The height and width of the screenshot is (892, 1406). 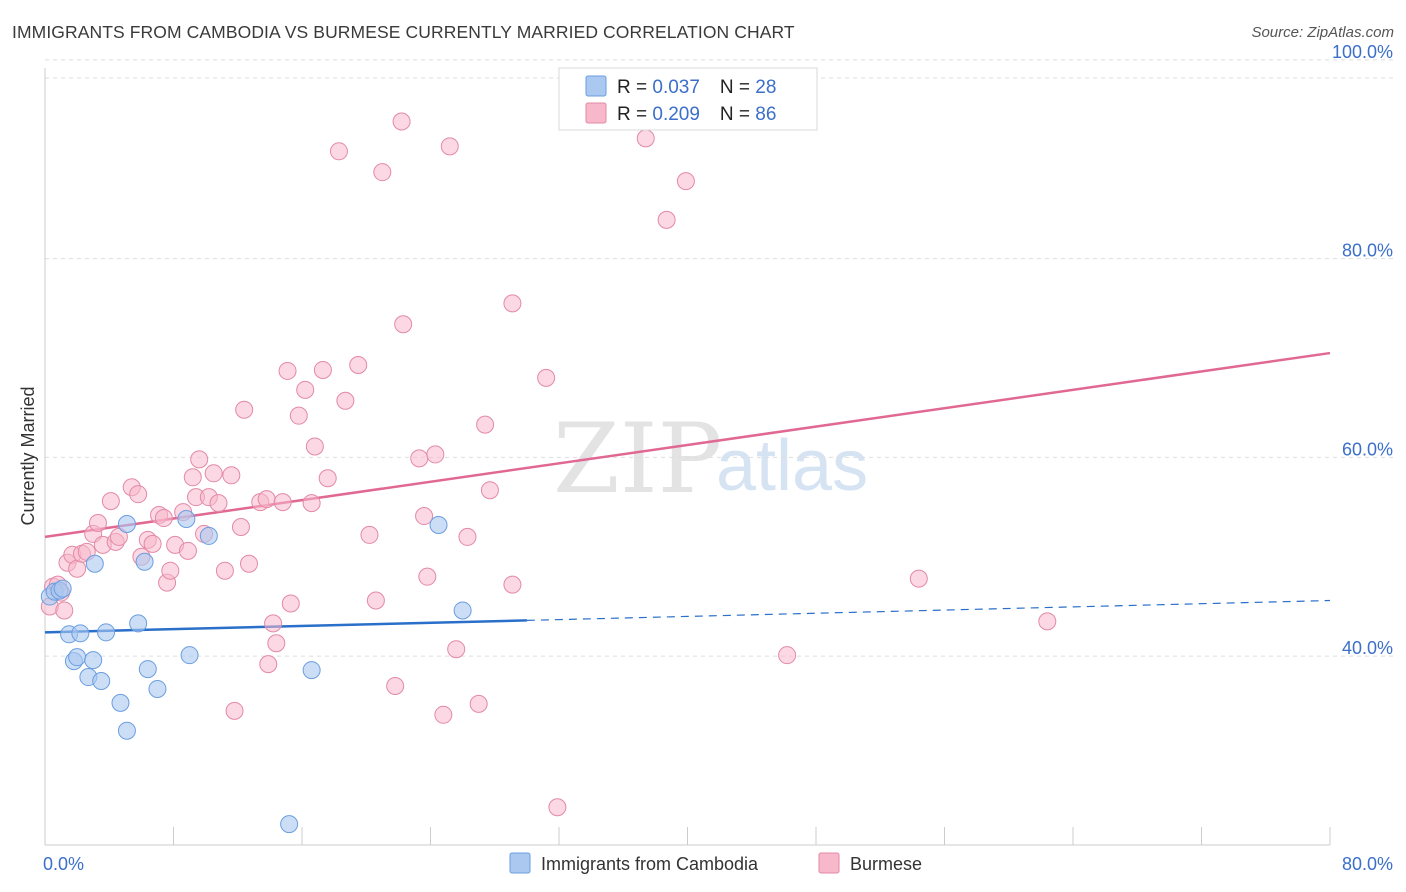 I want to click on bottom-legend-label-burmese: Burmese, so click(x=886, y=864).